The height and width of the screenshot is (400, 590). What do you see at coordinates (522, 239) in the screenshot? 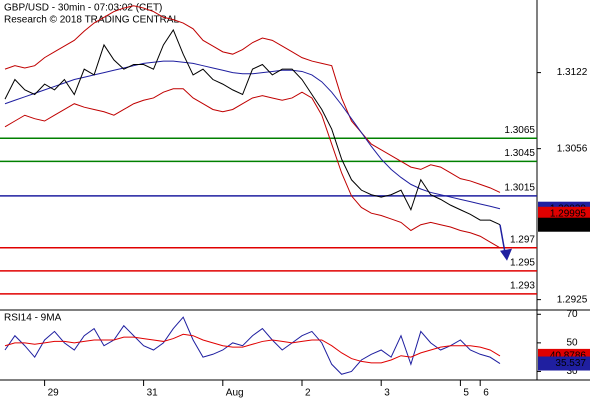
I see `level-label: 1.297` at bounding box center [522, 239].